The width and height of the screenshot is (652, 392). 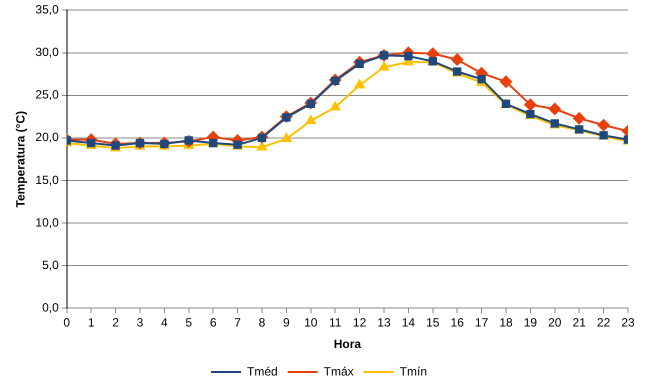 What do you see at coordinates (262, 371) in the screenshot?
I see `legend-label: Tméd` at bounding box center [262, 371].